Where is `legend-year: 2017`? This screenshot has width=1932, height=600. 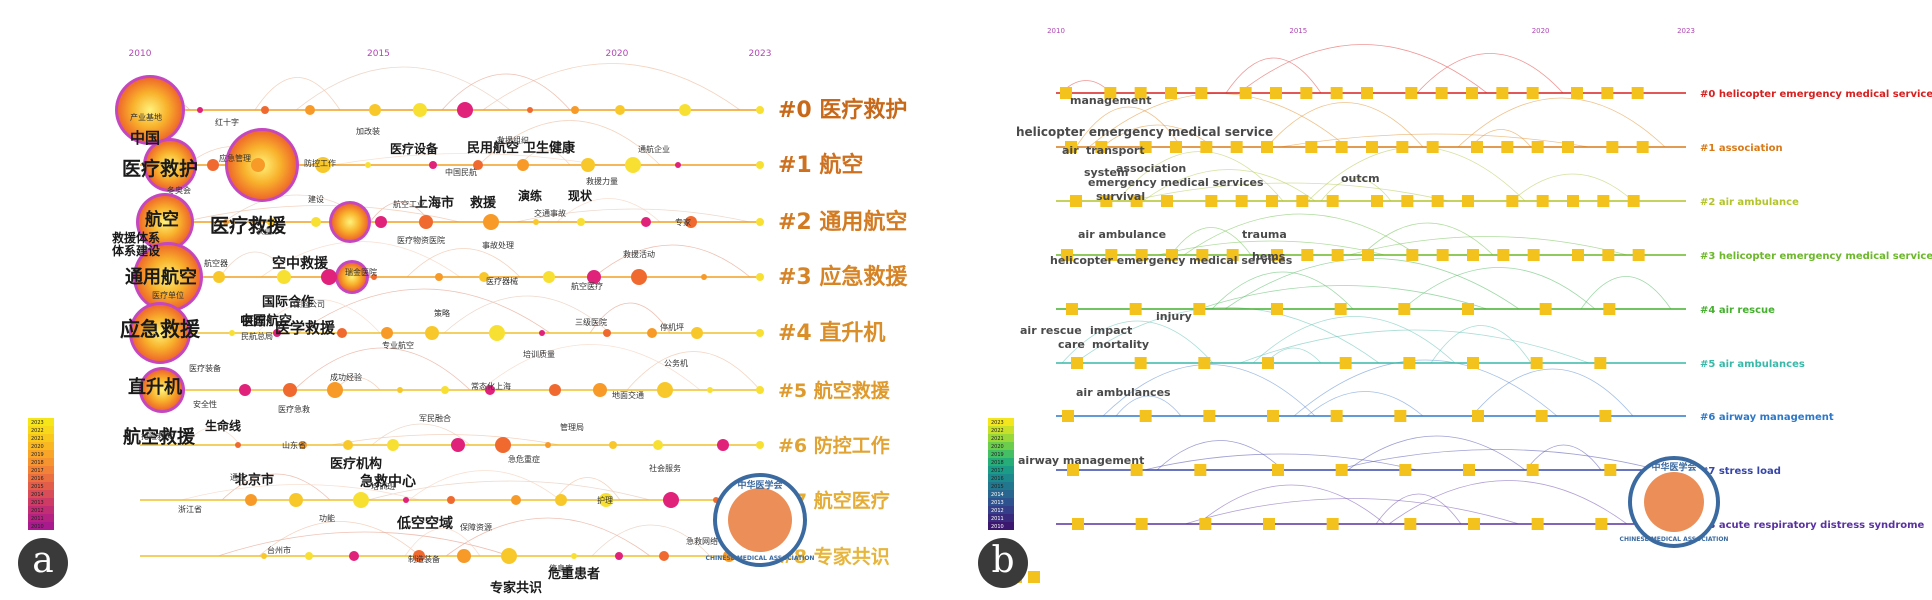 legend-year: 2017 is located at coordinates (37, 471).